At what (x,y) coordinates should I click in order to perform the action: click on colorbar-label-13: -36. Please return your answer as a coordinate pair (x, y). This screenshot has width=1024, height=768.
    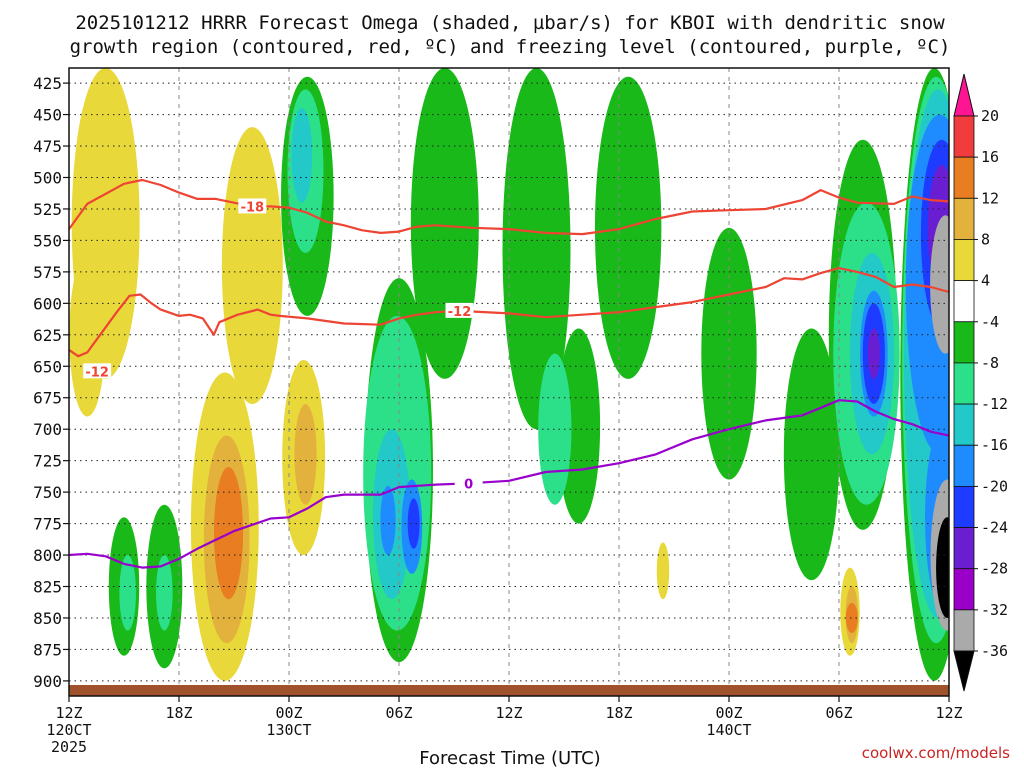
    Looking at the image, I should click on (994, 651).